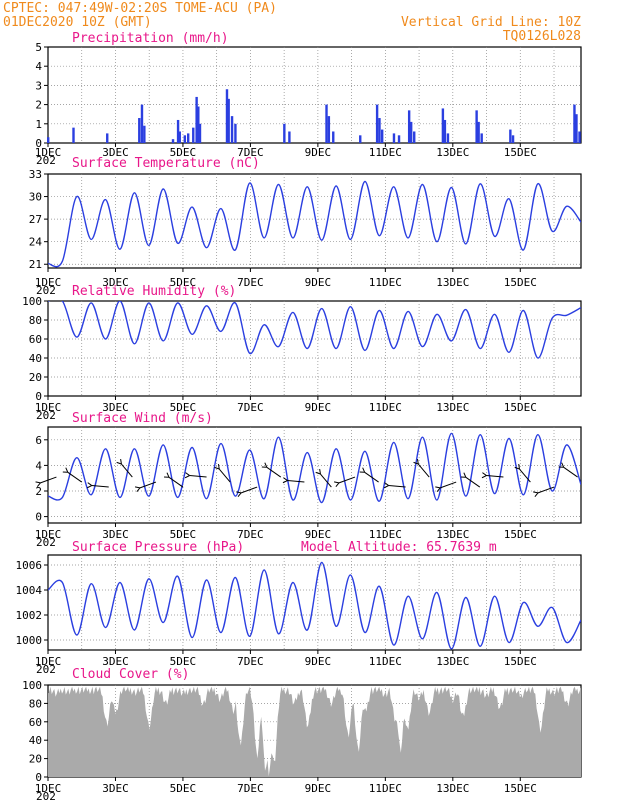 The height and width of the screenshot is (800, 618). I want to click on cloud-xtick-label: 13DEC, so click(452, 788).